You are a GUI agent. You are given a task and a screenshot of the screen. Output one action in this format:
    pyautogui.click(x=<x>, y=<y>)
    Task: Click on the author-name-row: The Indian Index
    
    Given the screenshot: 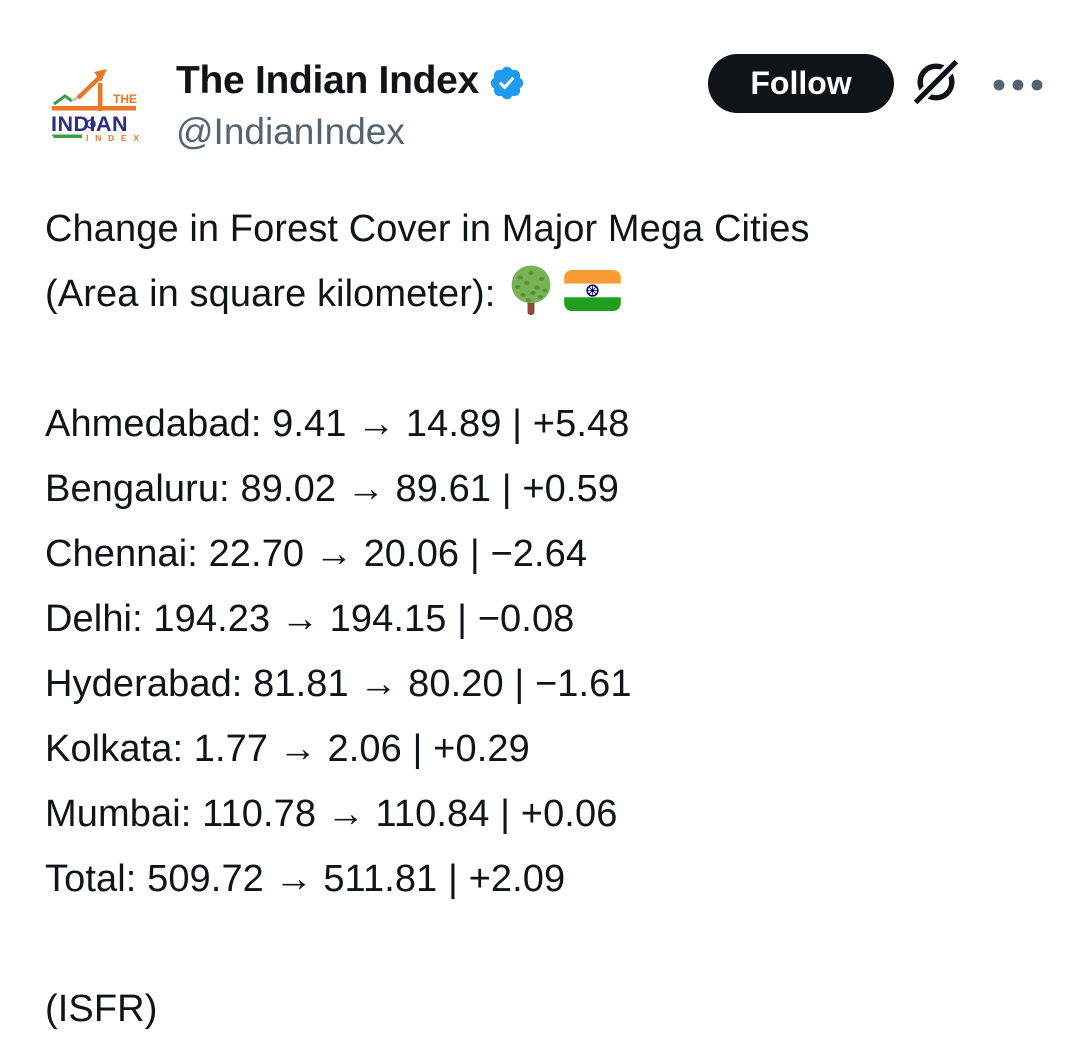 What is the action you would take?
    pyautogui.click(x=351, y=81)
    